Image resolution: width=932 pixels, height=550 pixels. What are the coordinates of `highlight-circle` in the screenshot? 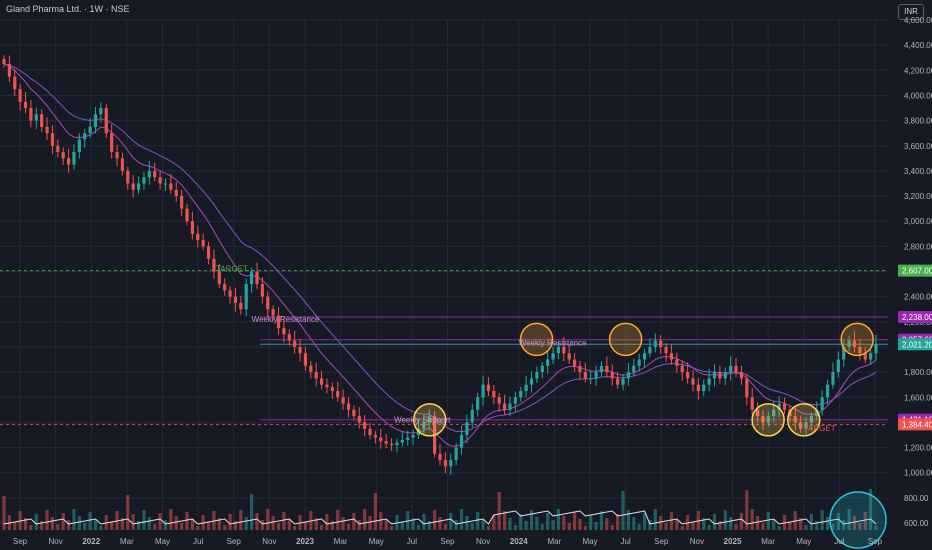 It's located at (429, 420).